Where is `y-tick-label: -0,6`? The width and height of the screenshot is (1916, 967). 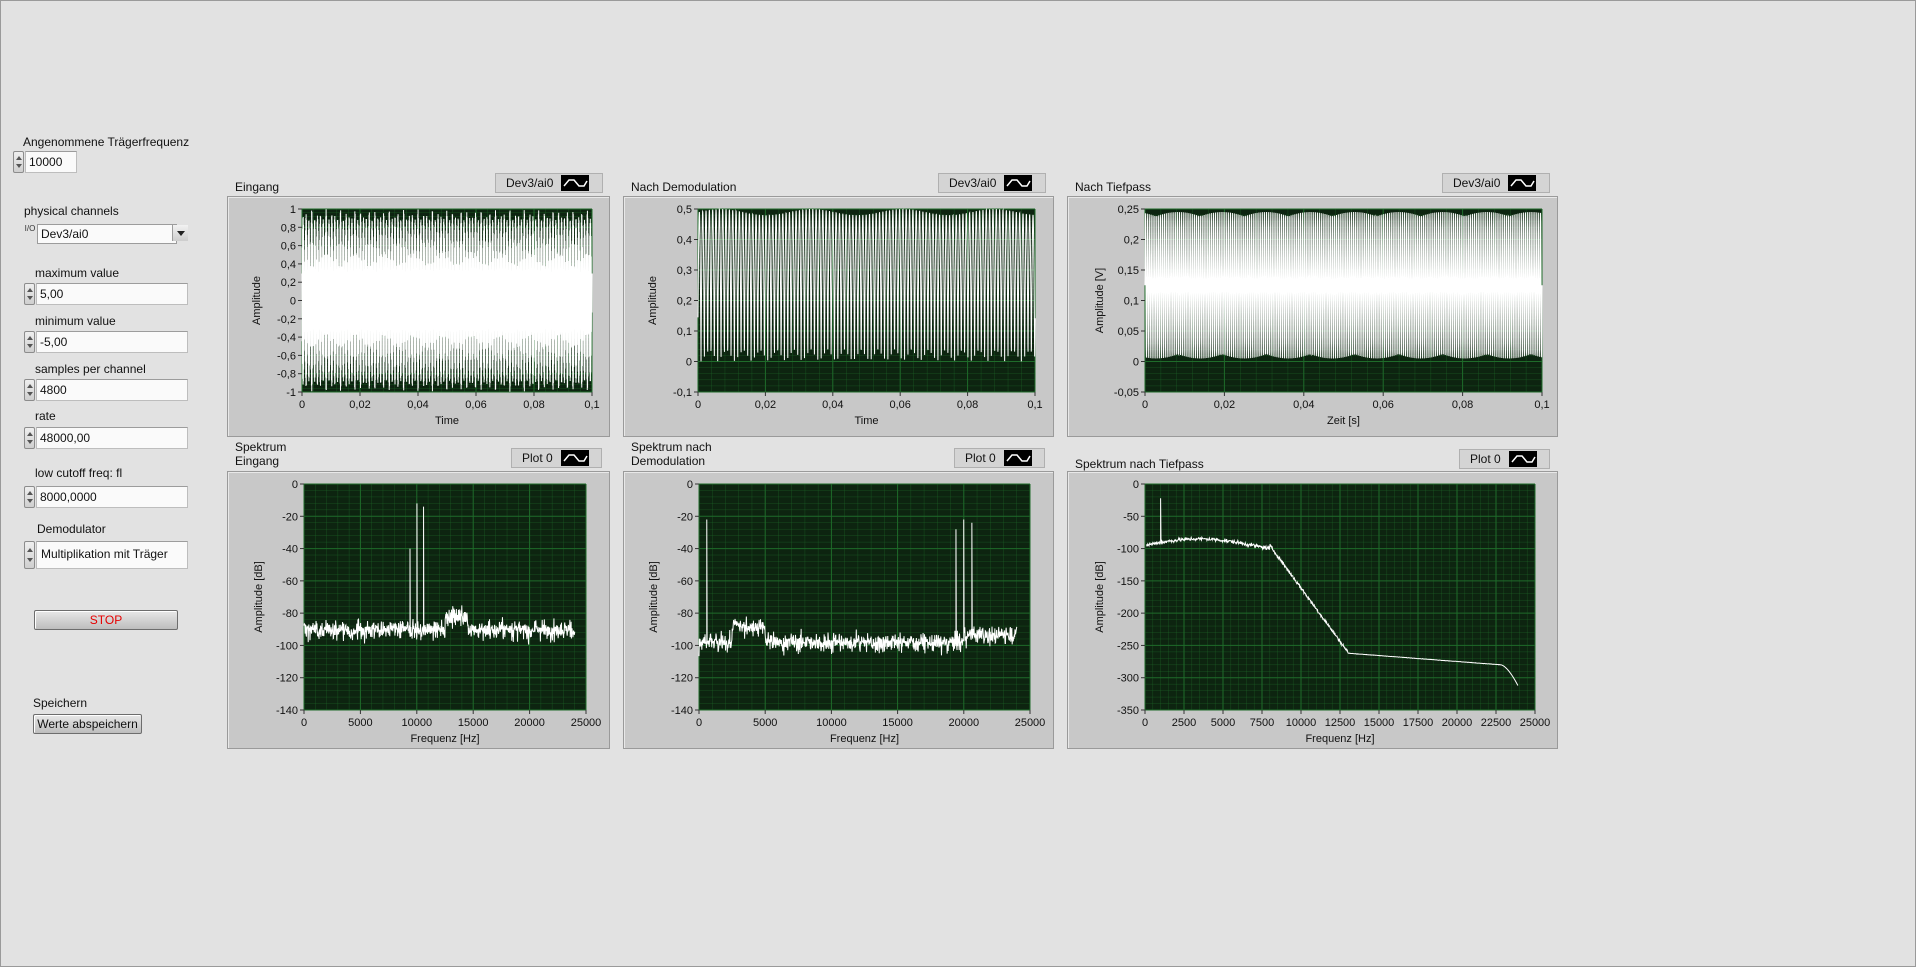
y-tick-label: -0,6 is located at coordinates (286, 356).